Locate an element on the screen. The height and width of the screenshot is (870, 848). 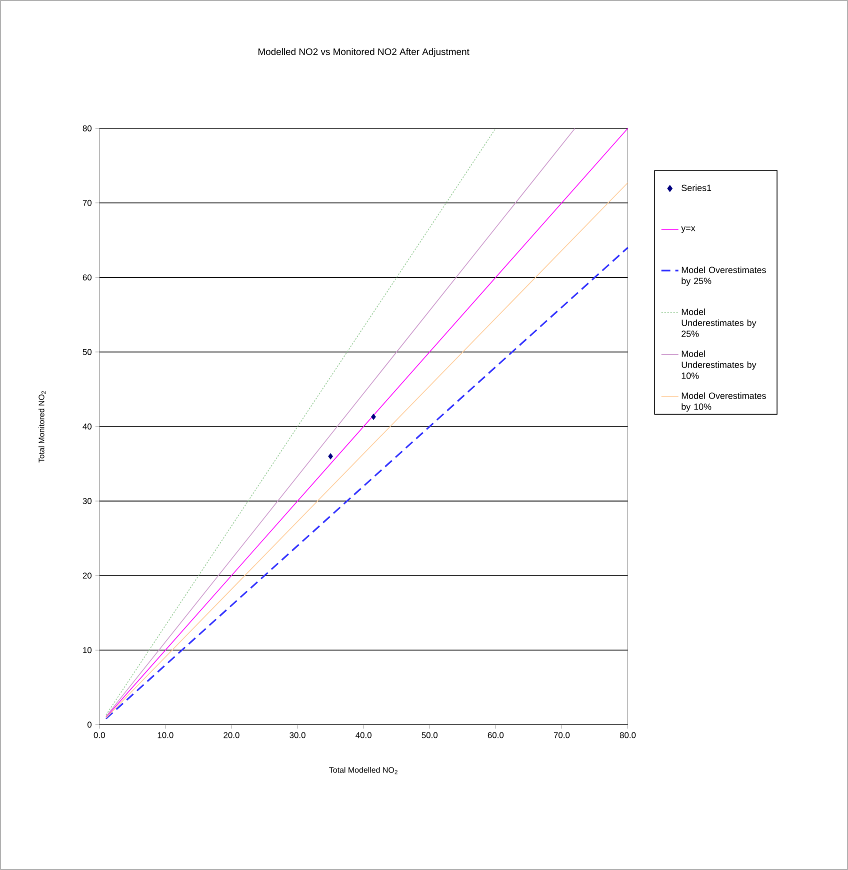
x-tick-label: 20.0 is located at coordinates (232, 735).